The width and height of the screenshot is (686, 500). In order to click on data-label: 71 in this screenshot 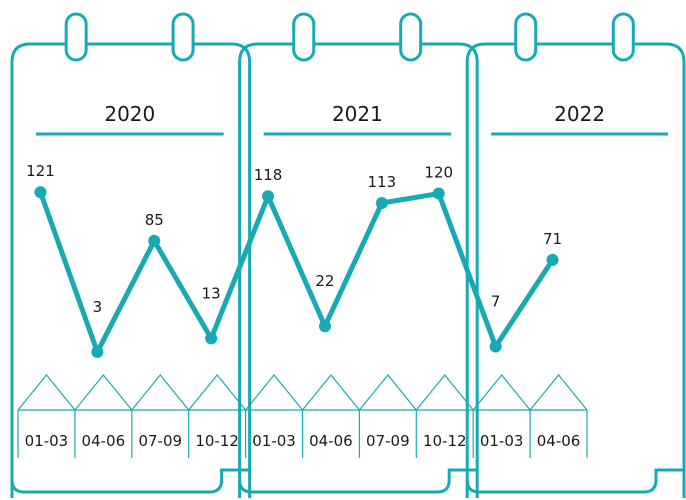, I will do `click(552, 239)`.